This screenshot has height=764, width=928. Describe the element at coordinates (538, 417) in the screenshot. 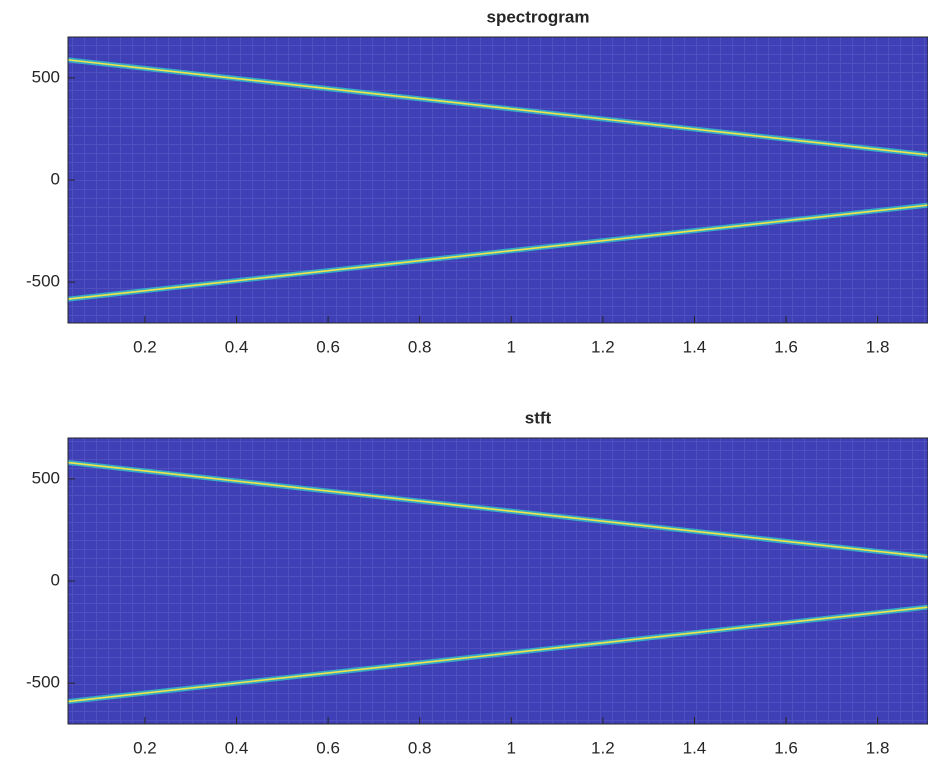

I see `chart-title: stft` at that location.